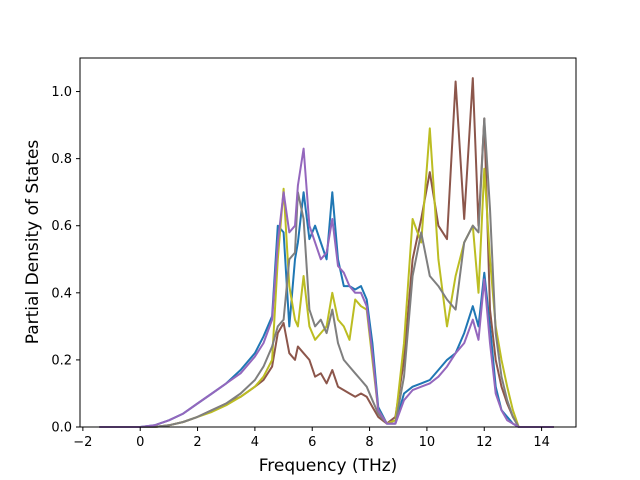  Describe the element at coordinates (61, 159) in the screenshot. I see `y-tick-label: 0.8` at that location.